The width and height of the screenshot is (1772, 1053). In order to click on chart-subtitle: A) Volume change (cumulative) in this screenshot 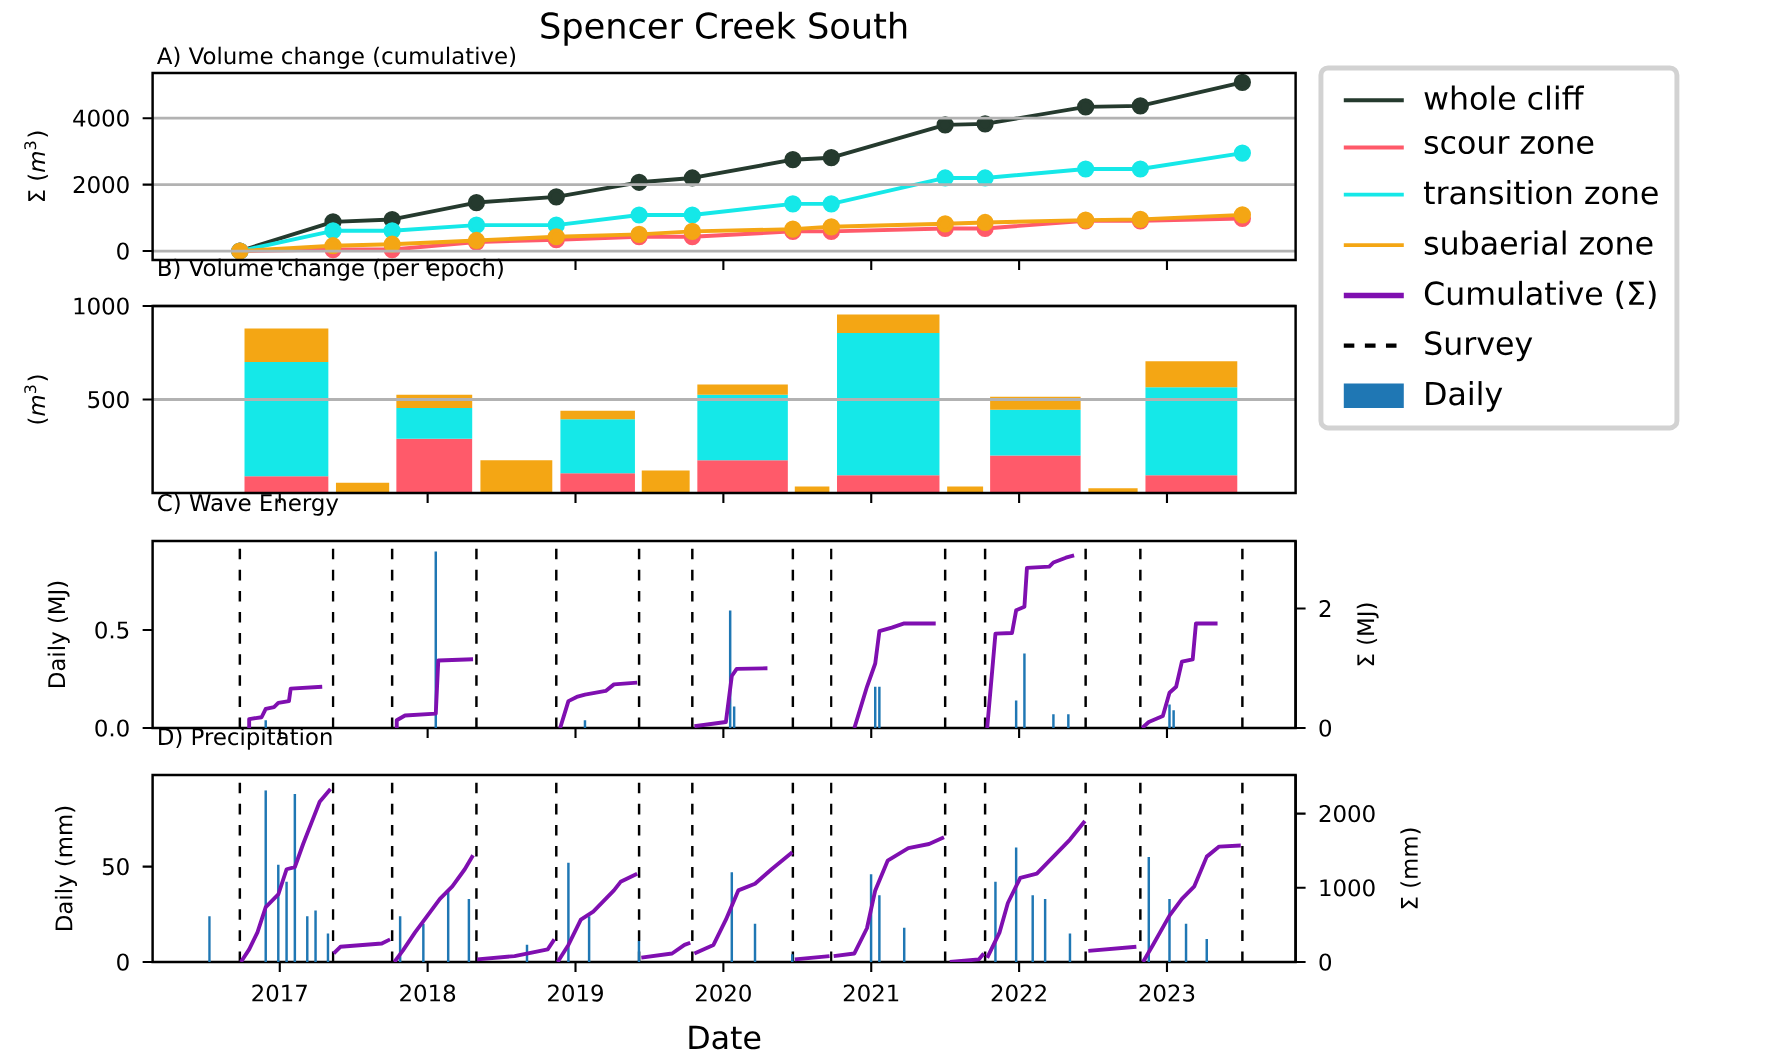, I will do `click(336, 57)`.